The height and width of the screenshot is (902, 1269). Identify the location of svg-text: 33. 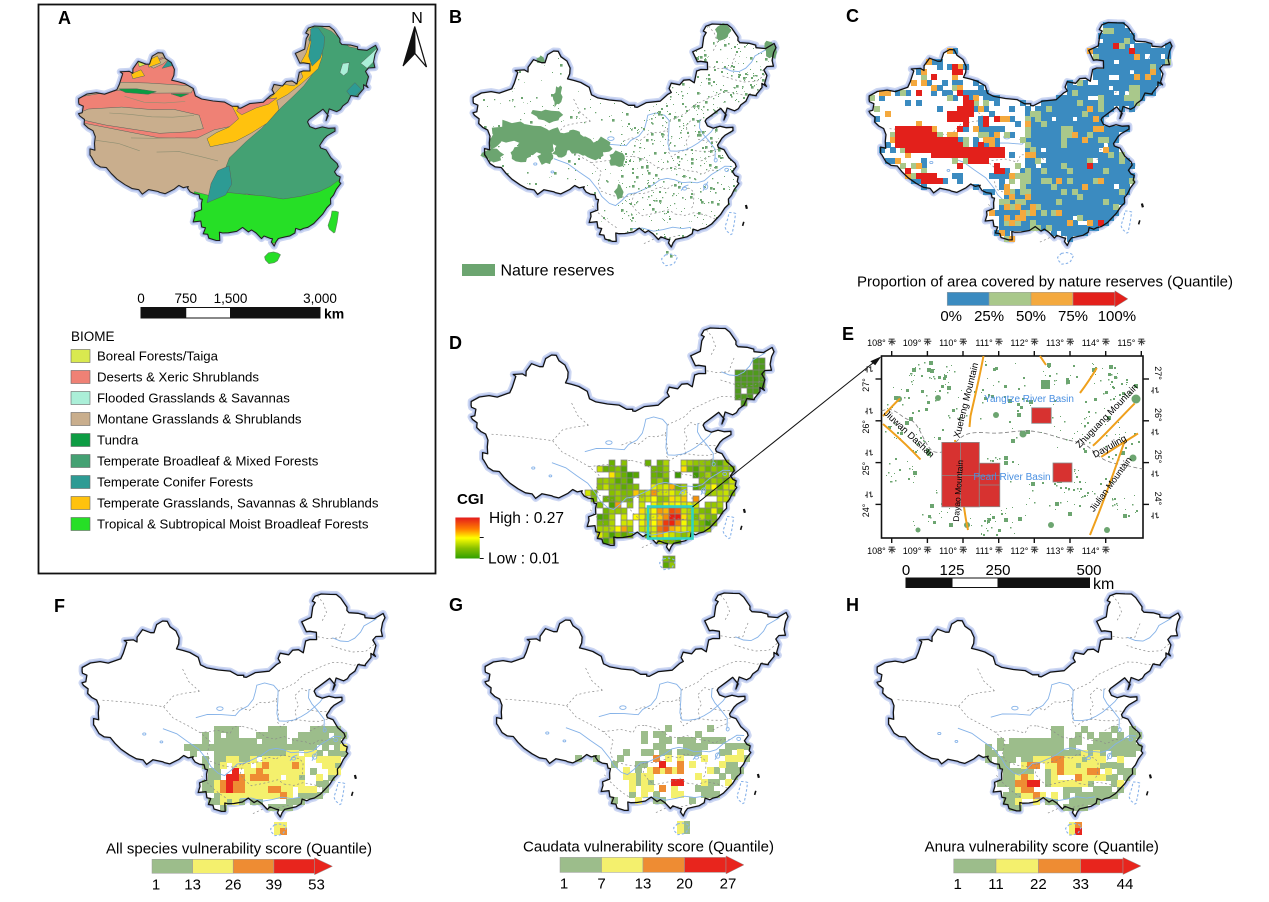
(1080, 884).